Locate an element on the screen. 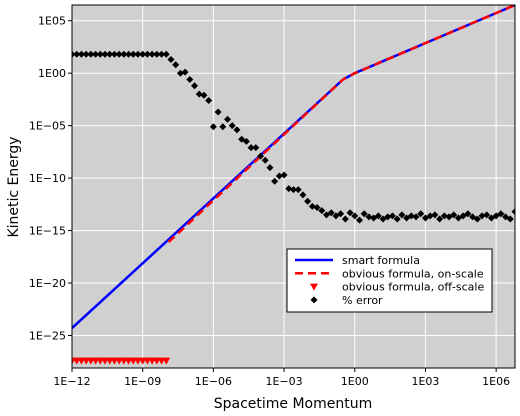  legend-label: obvious formula, on-scale is located at coordinates (413, 273).